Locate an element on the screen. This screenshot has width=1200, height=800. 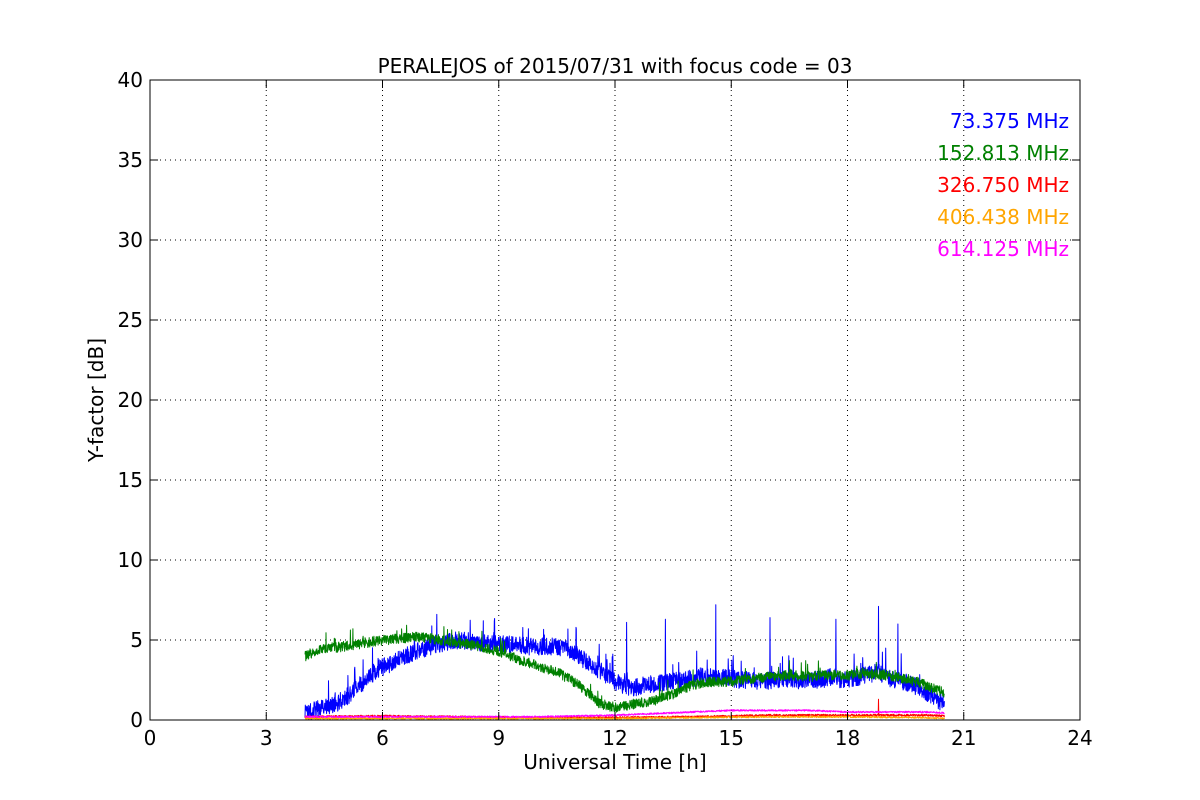
x-tick-label: 6 is located at coordinates (382, 738).